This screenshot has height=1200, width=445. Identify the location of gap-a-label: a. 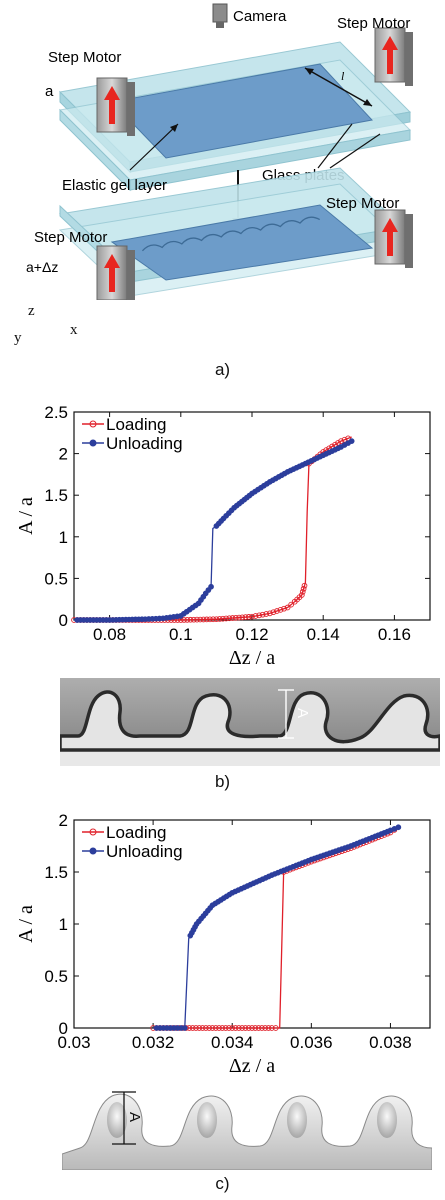
(49, 91).